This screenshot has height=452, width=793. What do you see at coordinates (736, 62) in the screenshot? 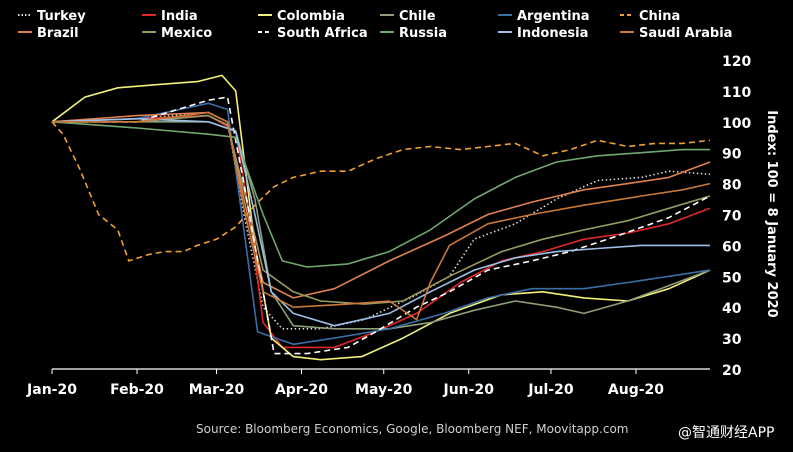
I see `y-tick-label: 120` at bounding box center [736, 62].